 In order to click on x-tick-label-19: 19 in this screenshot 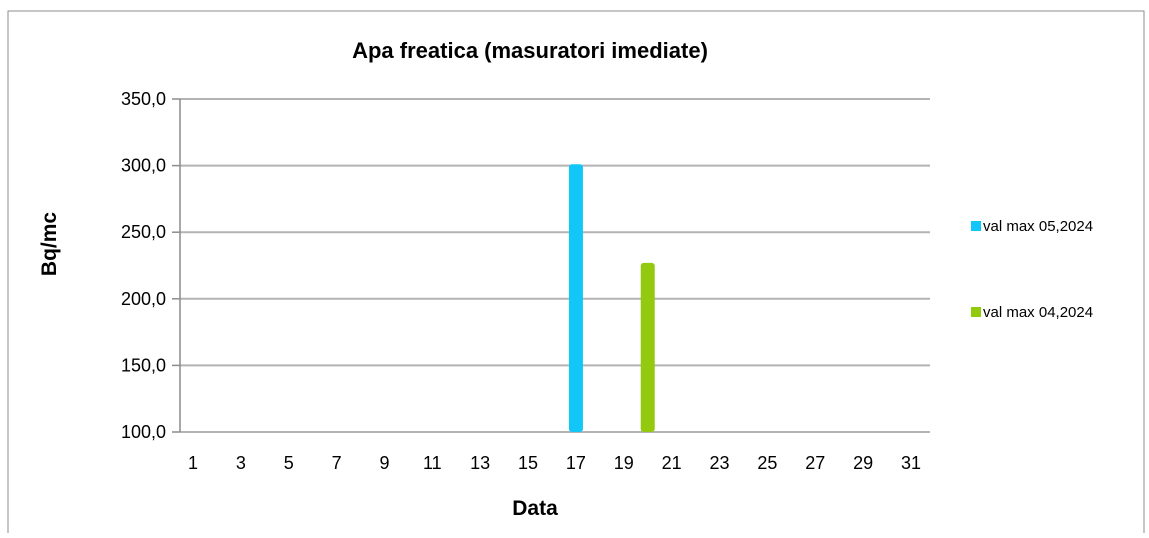, I will do `click(624, 463)`.